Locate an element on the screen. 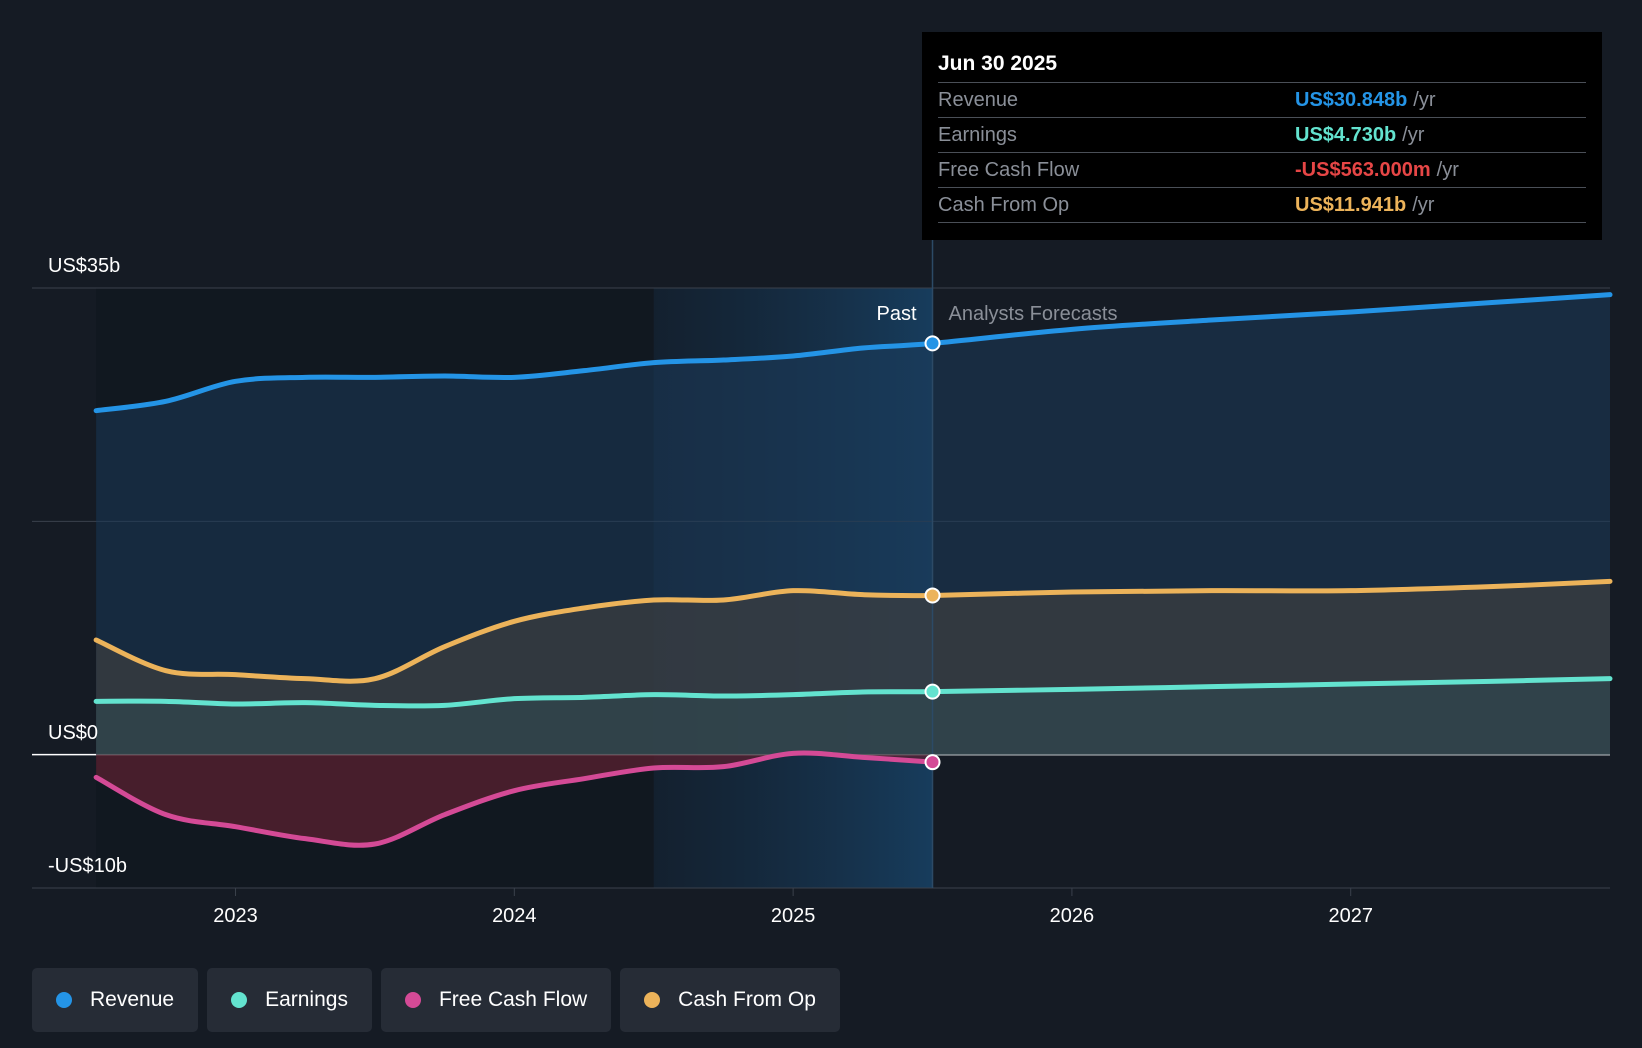 The height and width of the screenshot is (1048, 1642). x-tick-label: 2023 is located at coordinates (235, 916).